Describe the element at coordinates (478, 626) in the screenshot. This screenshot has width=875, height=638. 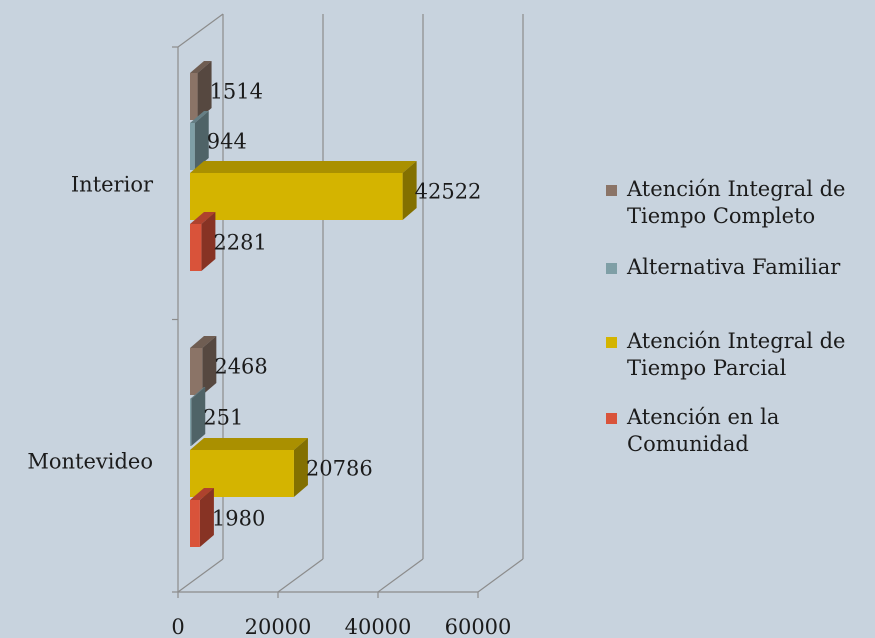
I see `x-tick-label: 60000` at that location.